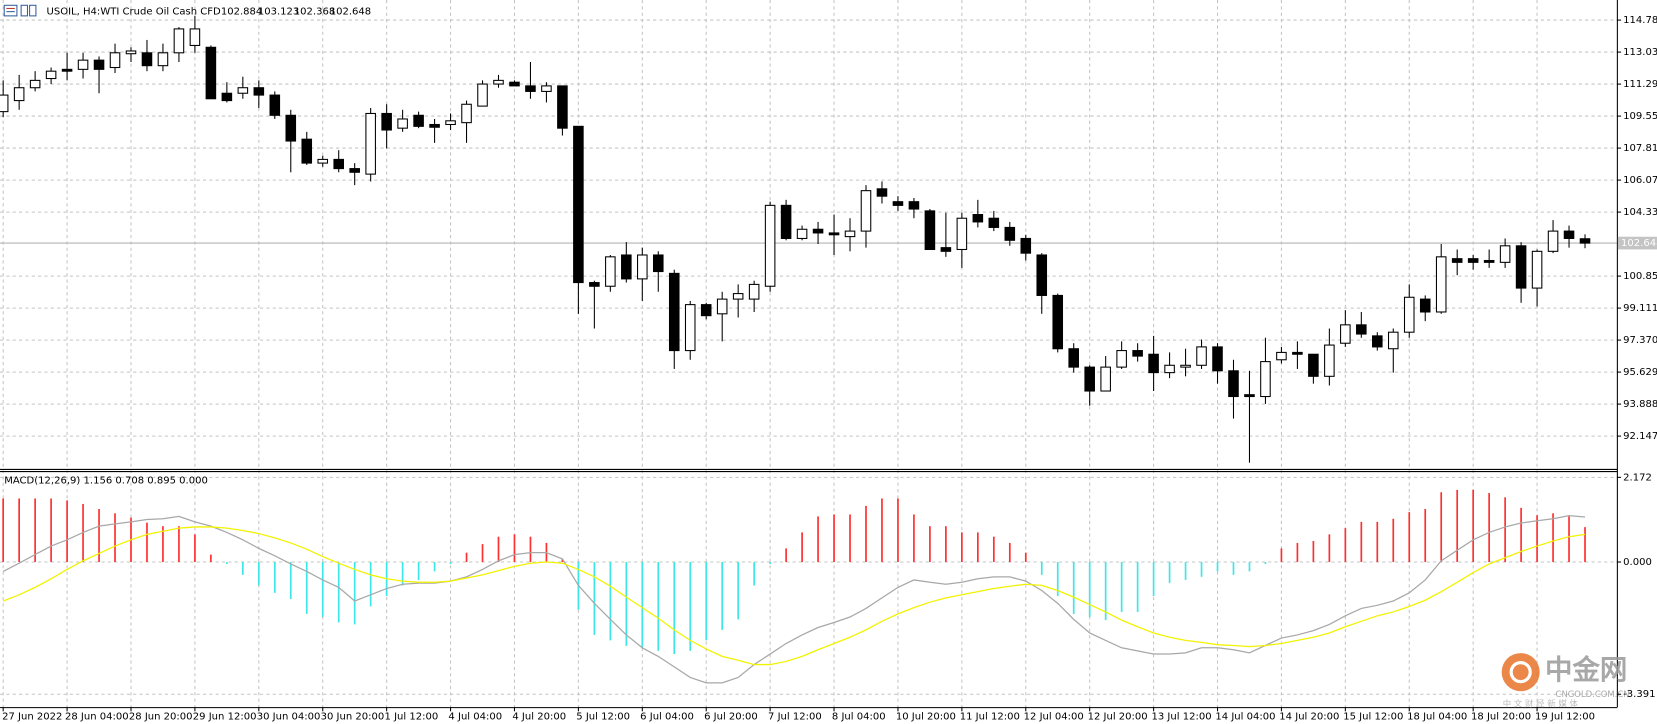 This screenshot has width=1657, height=724. What do you see at coordinates (1640, 340) in the screenshot?
I see `y-tick-label: 97.370` at bounding box center [1640, 340].